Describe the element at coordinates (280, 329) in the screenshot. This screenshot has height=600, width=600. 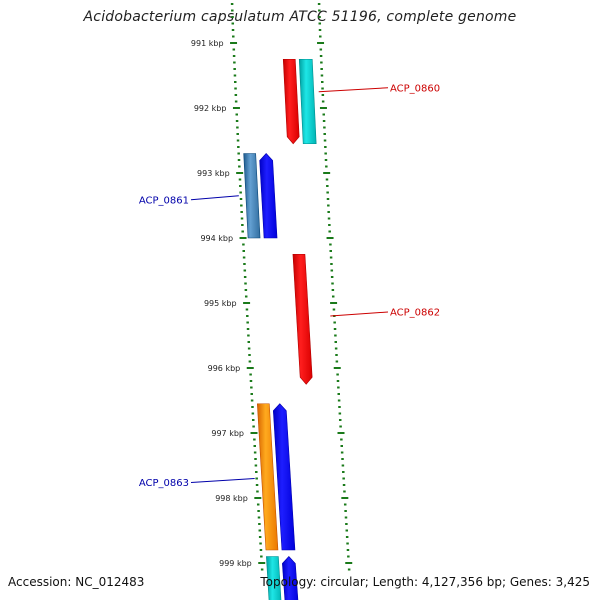
I see `feature-layer` at that location.